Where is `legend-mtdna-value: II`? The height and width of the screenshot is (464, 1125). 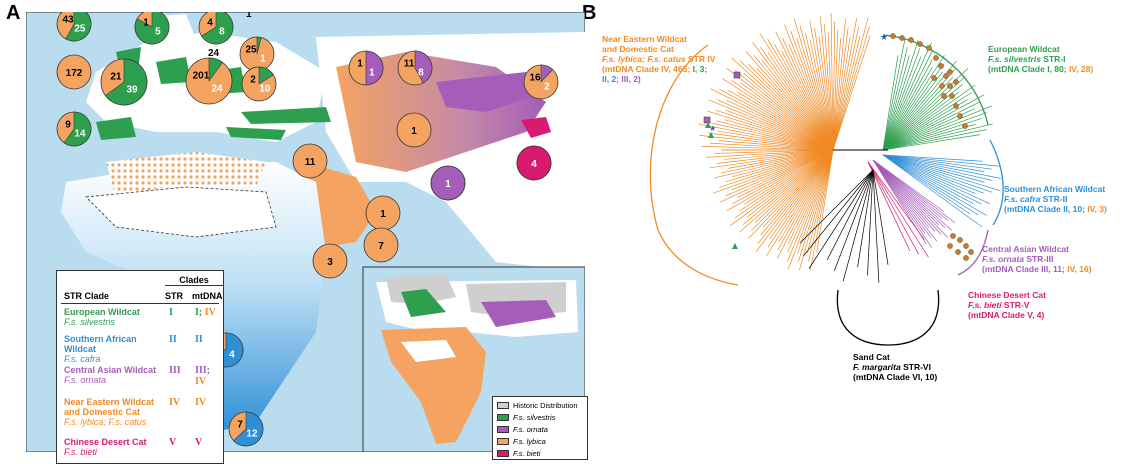
legend-mtdna-value: II is located at coordinates (199, 339).